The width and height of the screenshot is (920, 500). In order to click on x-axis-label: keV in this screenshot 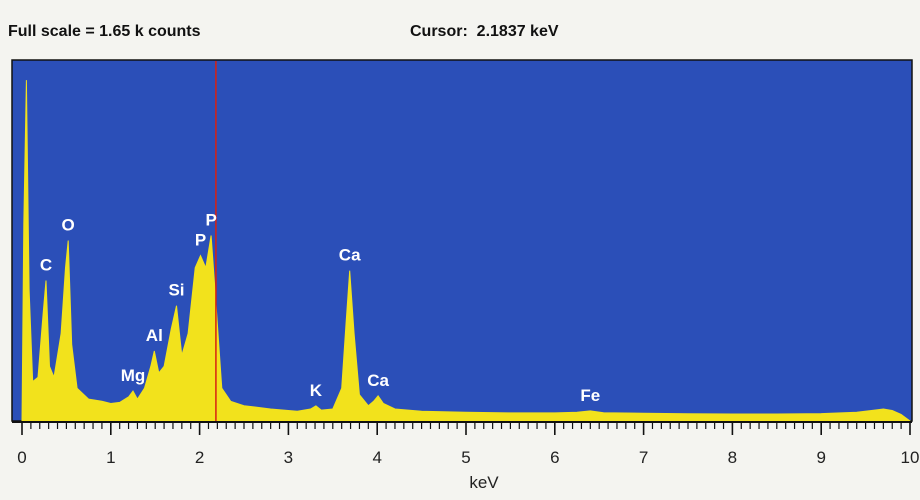, I will do `click(484, 482)`.